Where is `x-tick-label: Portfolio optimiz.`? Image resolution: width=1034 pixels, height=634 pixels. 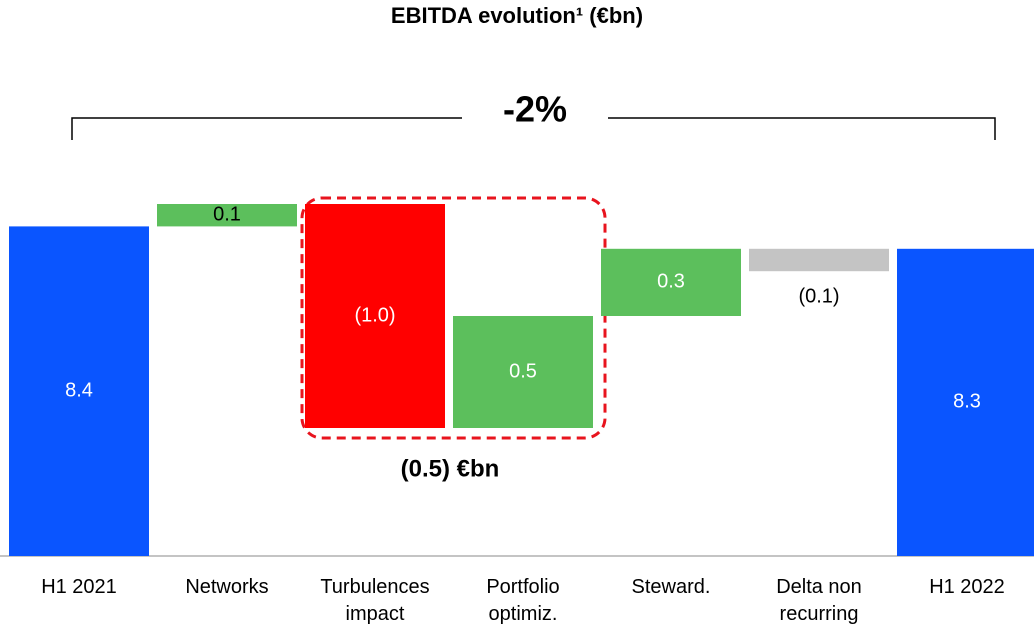
x-tick-label: Portfolio optimiz. is located at coordinates (523, 600).